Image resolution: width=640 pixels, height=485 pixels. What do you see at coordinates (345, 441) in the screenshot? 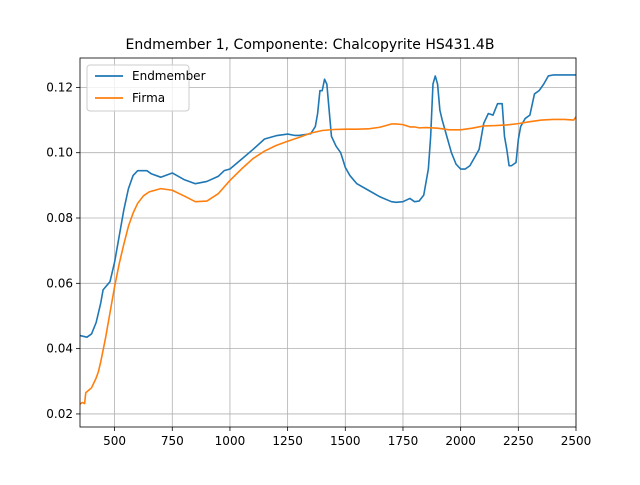
I see `x-tick-label: 1500` at bounding box center [345, 441].